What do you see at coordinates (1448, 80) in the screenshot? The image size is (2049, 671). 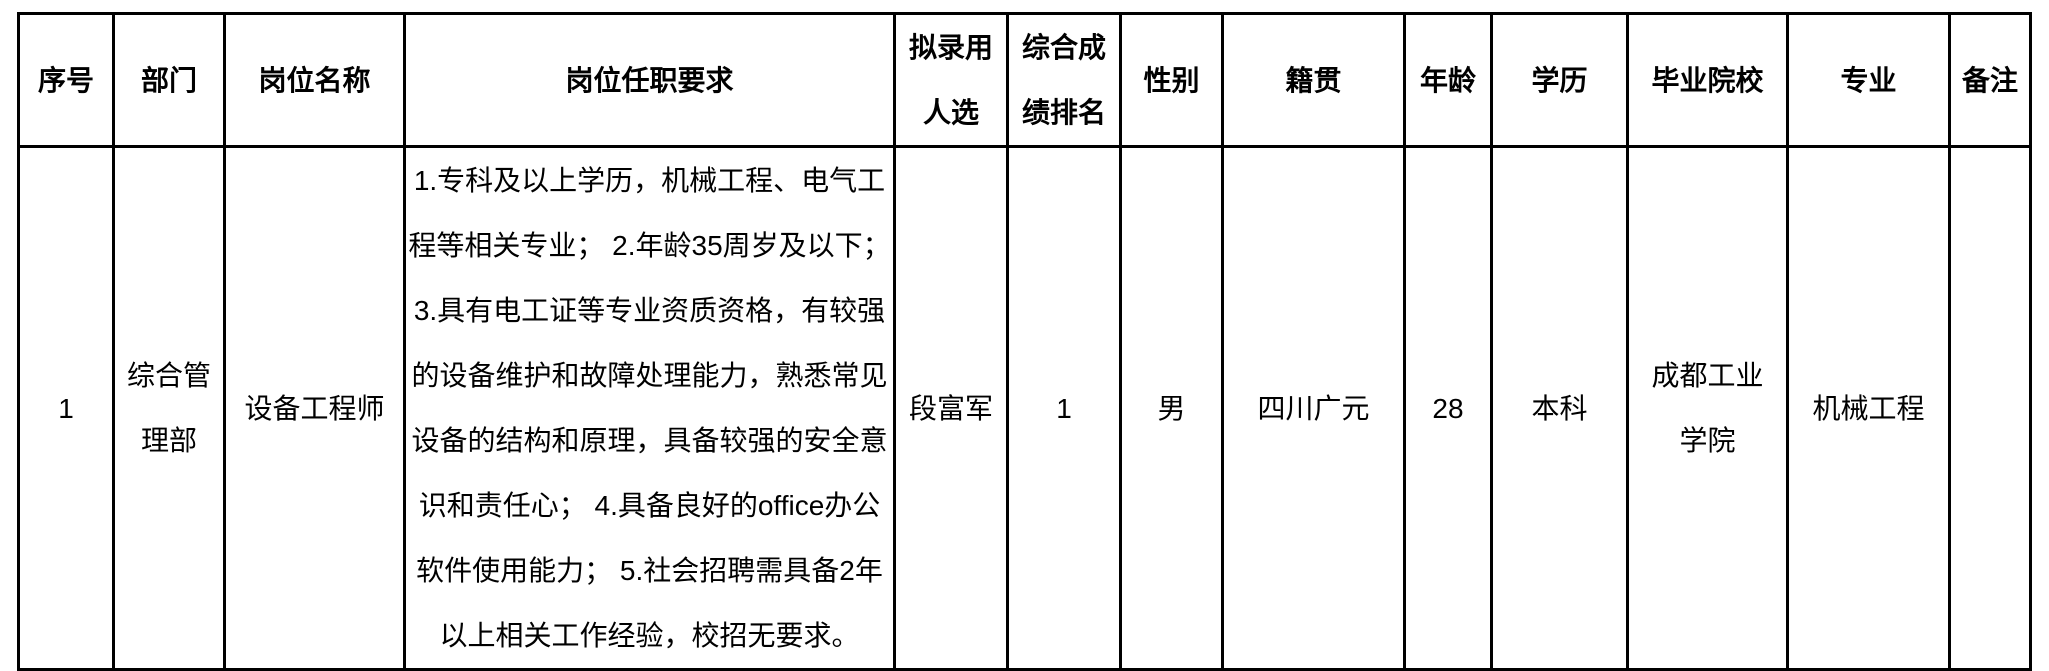 I see `col-header-age: 年龄` at bounding box center [1448, 80].